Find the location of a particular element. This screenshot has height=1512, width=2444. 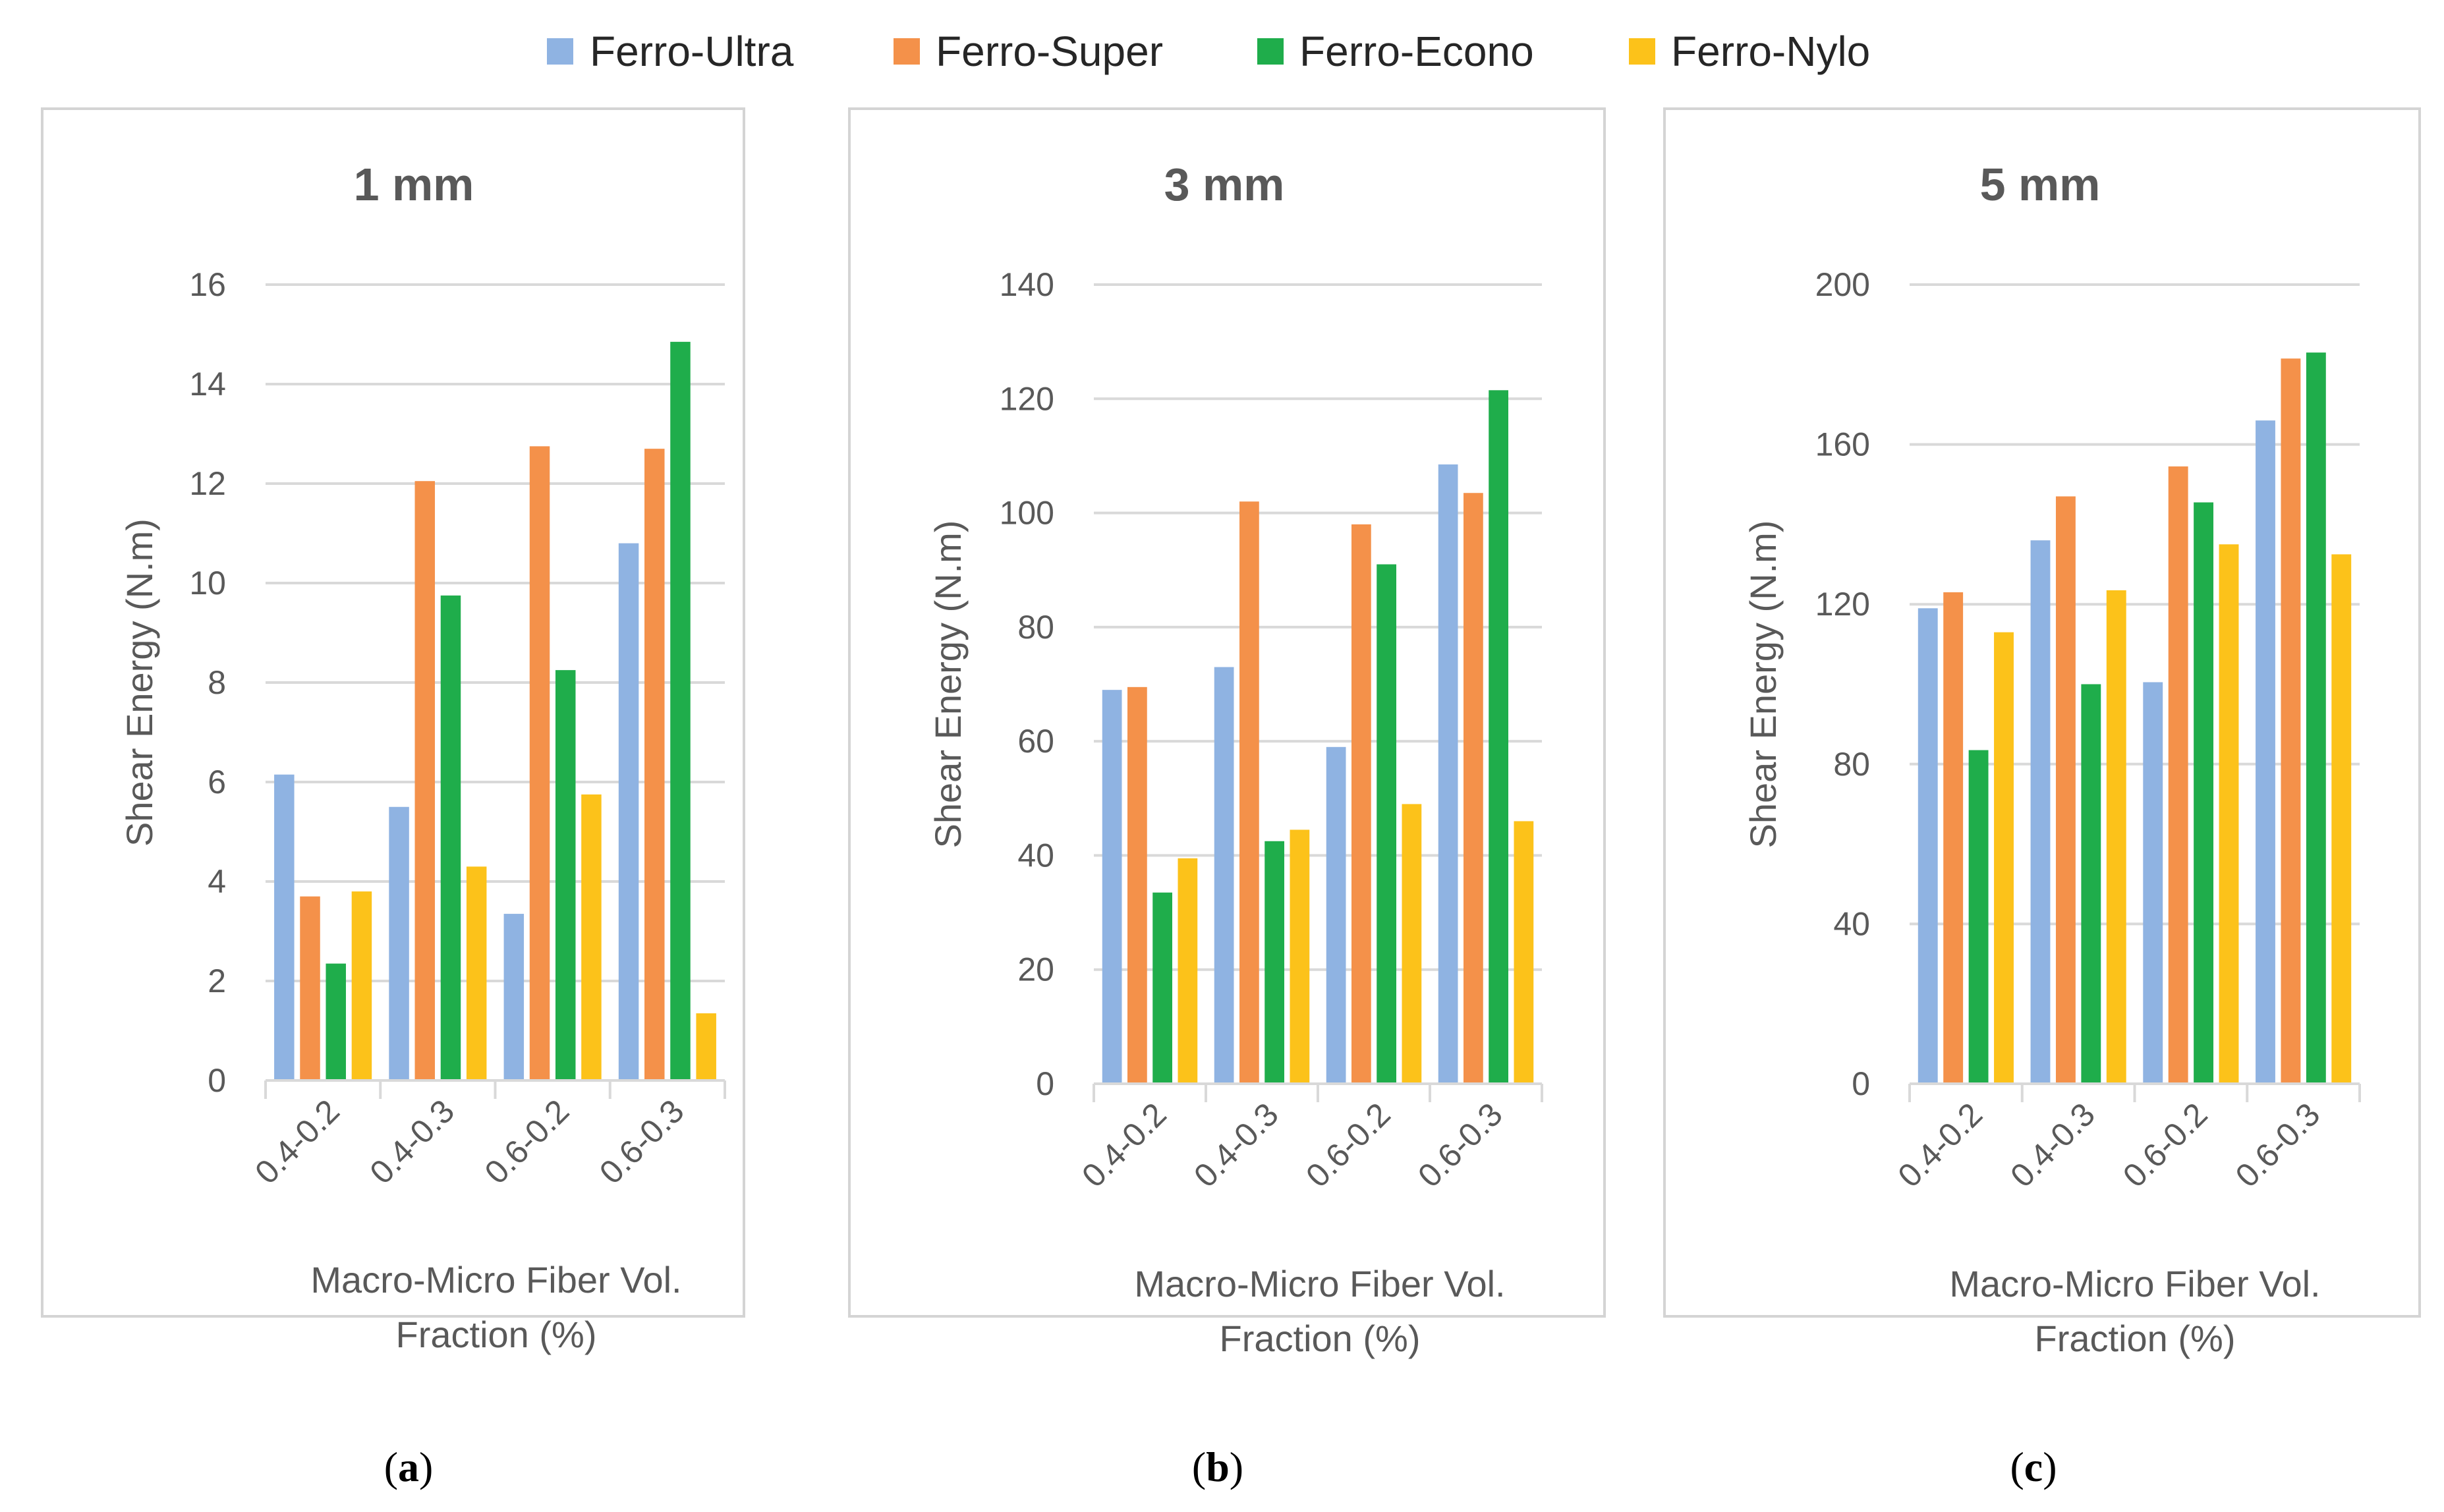

panel-caption: (c) is located at coordinates (2034, 1466).